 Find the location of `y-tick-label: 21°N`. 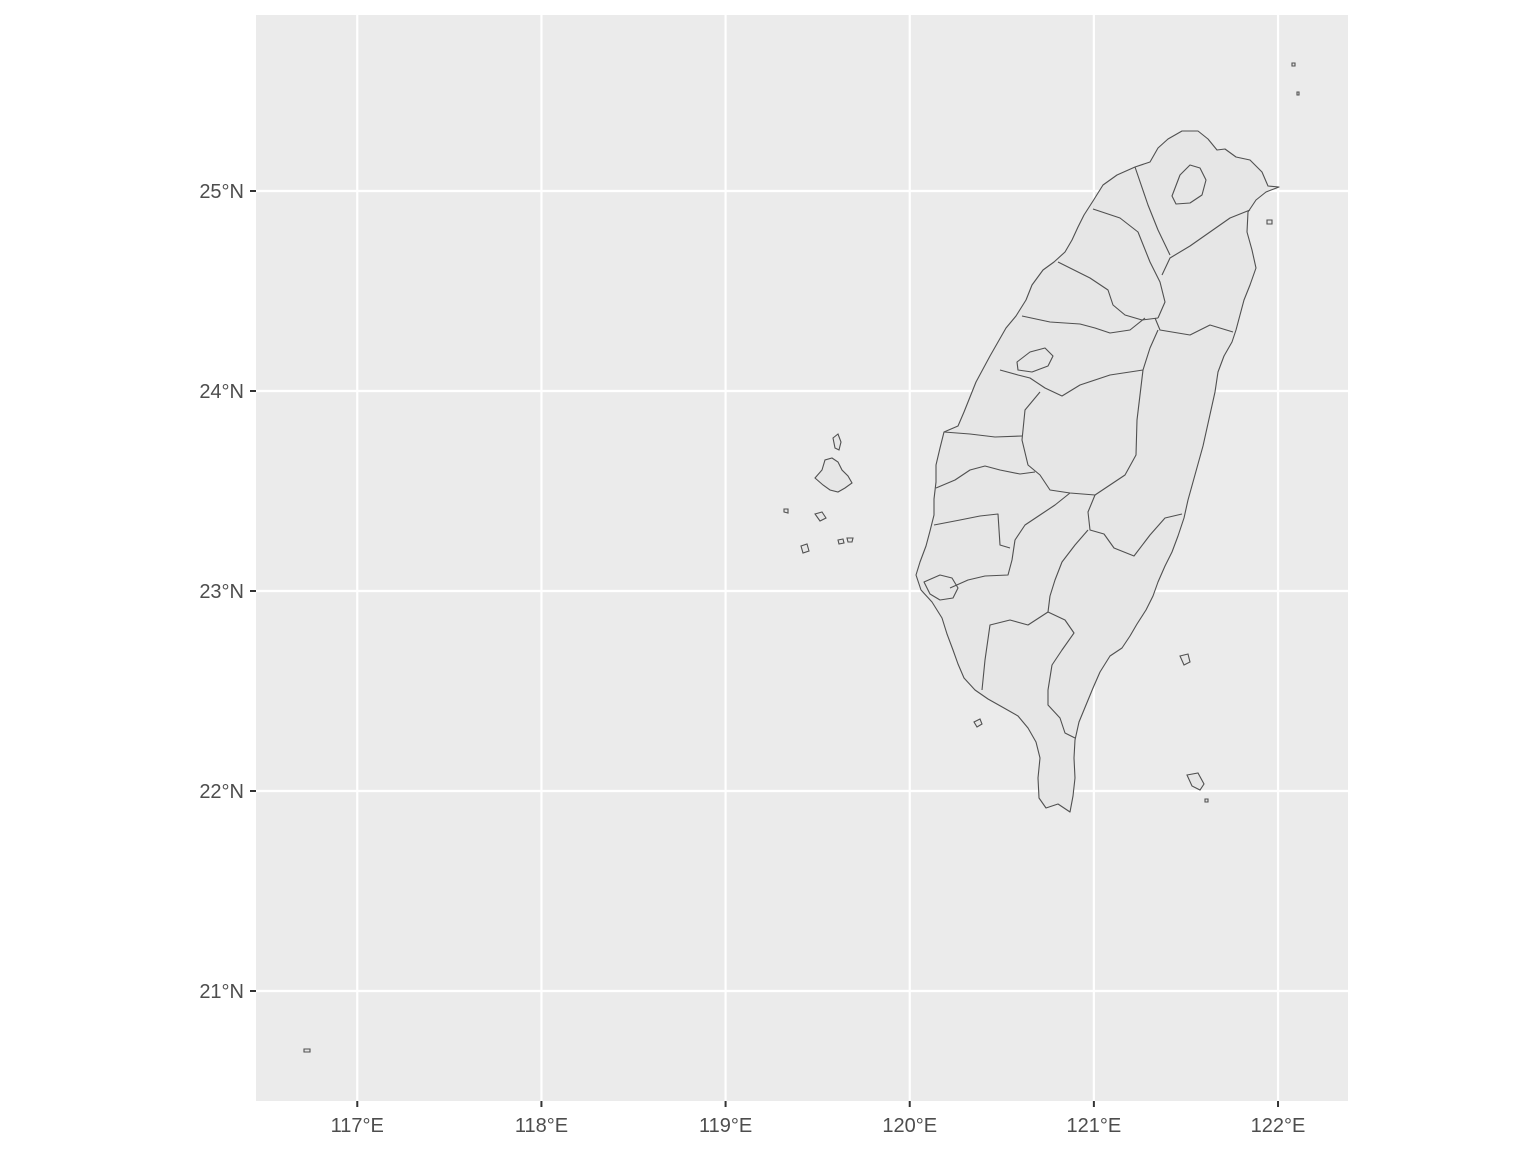

y-tick-label: 21°N is located at coordinates (221, 992).